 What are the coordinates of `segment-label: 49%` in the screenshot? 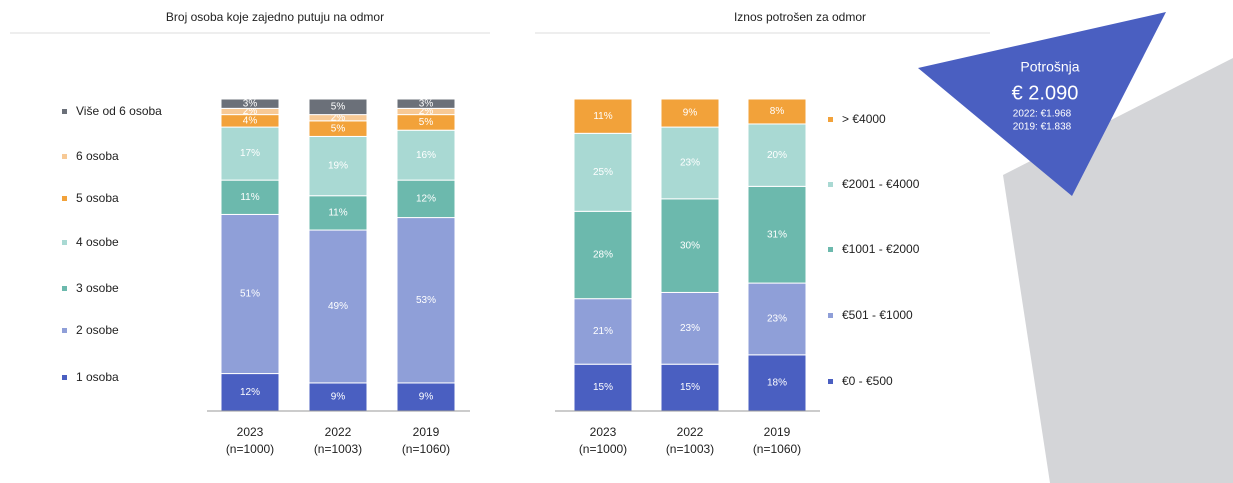 It's located at (338, 306).